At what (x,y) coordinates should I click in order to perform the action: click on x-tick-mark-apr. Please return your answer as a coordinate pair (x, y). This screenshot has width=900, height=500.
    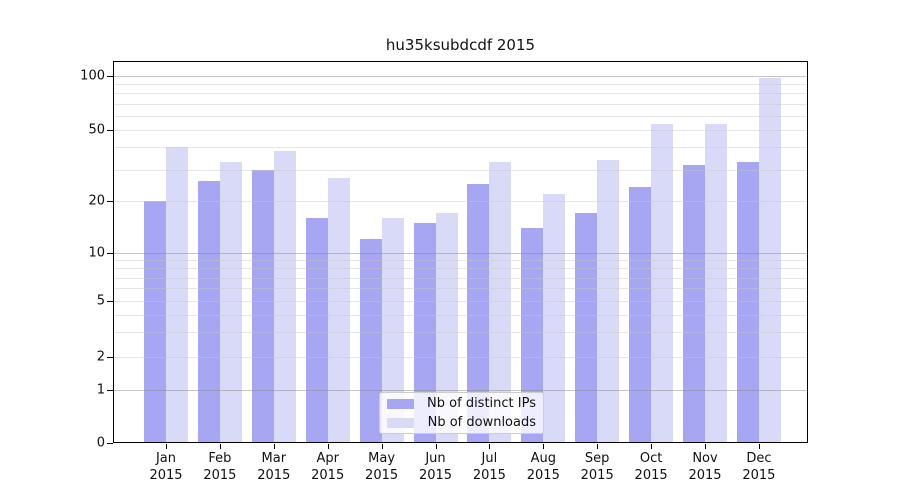
    Looking at the image, I should click on (328, 446).